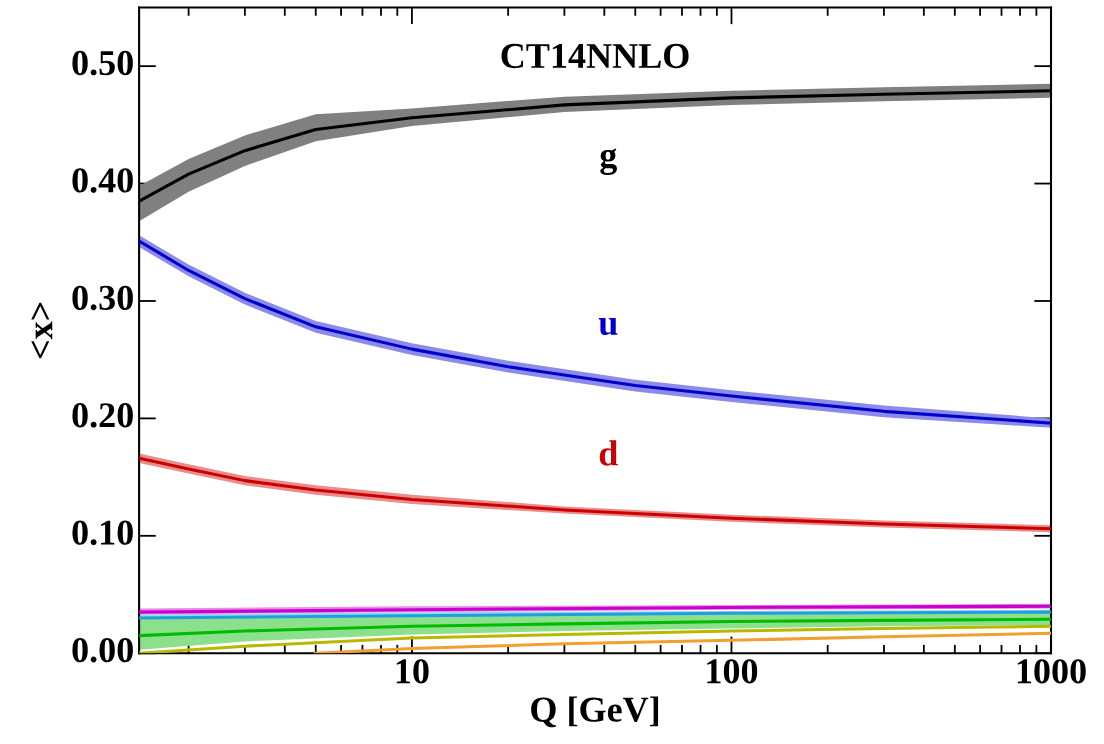  I want to click on y-tick-label: 0.10, so click(102, 533).